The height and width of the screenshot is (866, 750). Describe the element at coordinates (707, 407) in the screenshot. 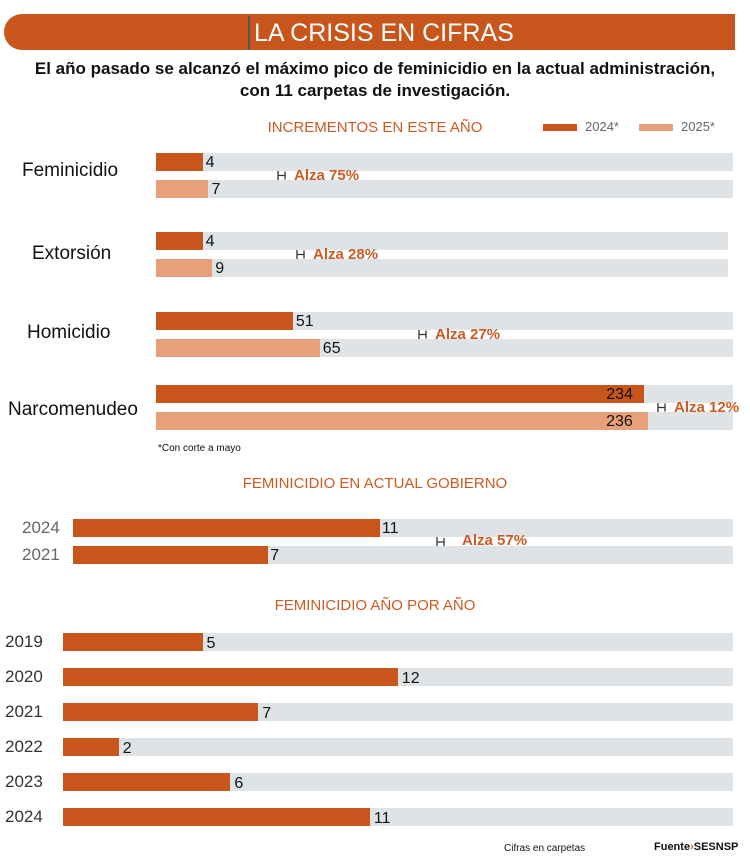

I see `increase-label: Alza 12%` at that location.